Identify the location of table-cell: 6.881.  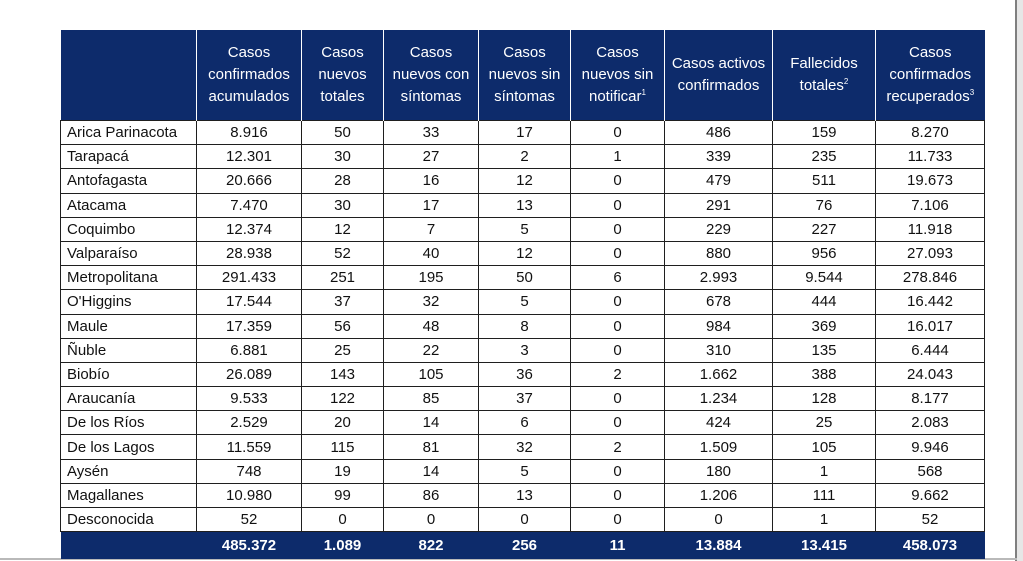
(249, 350).